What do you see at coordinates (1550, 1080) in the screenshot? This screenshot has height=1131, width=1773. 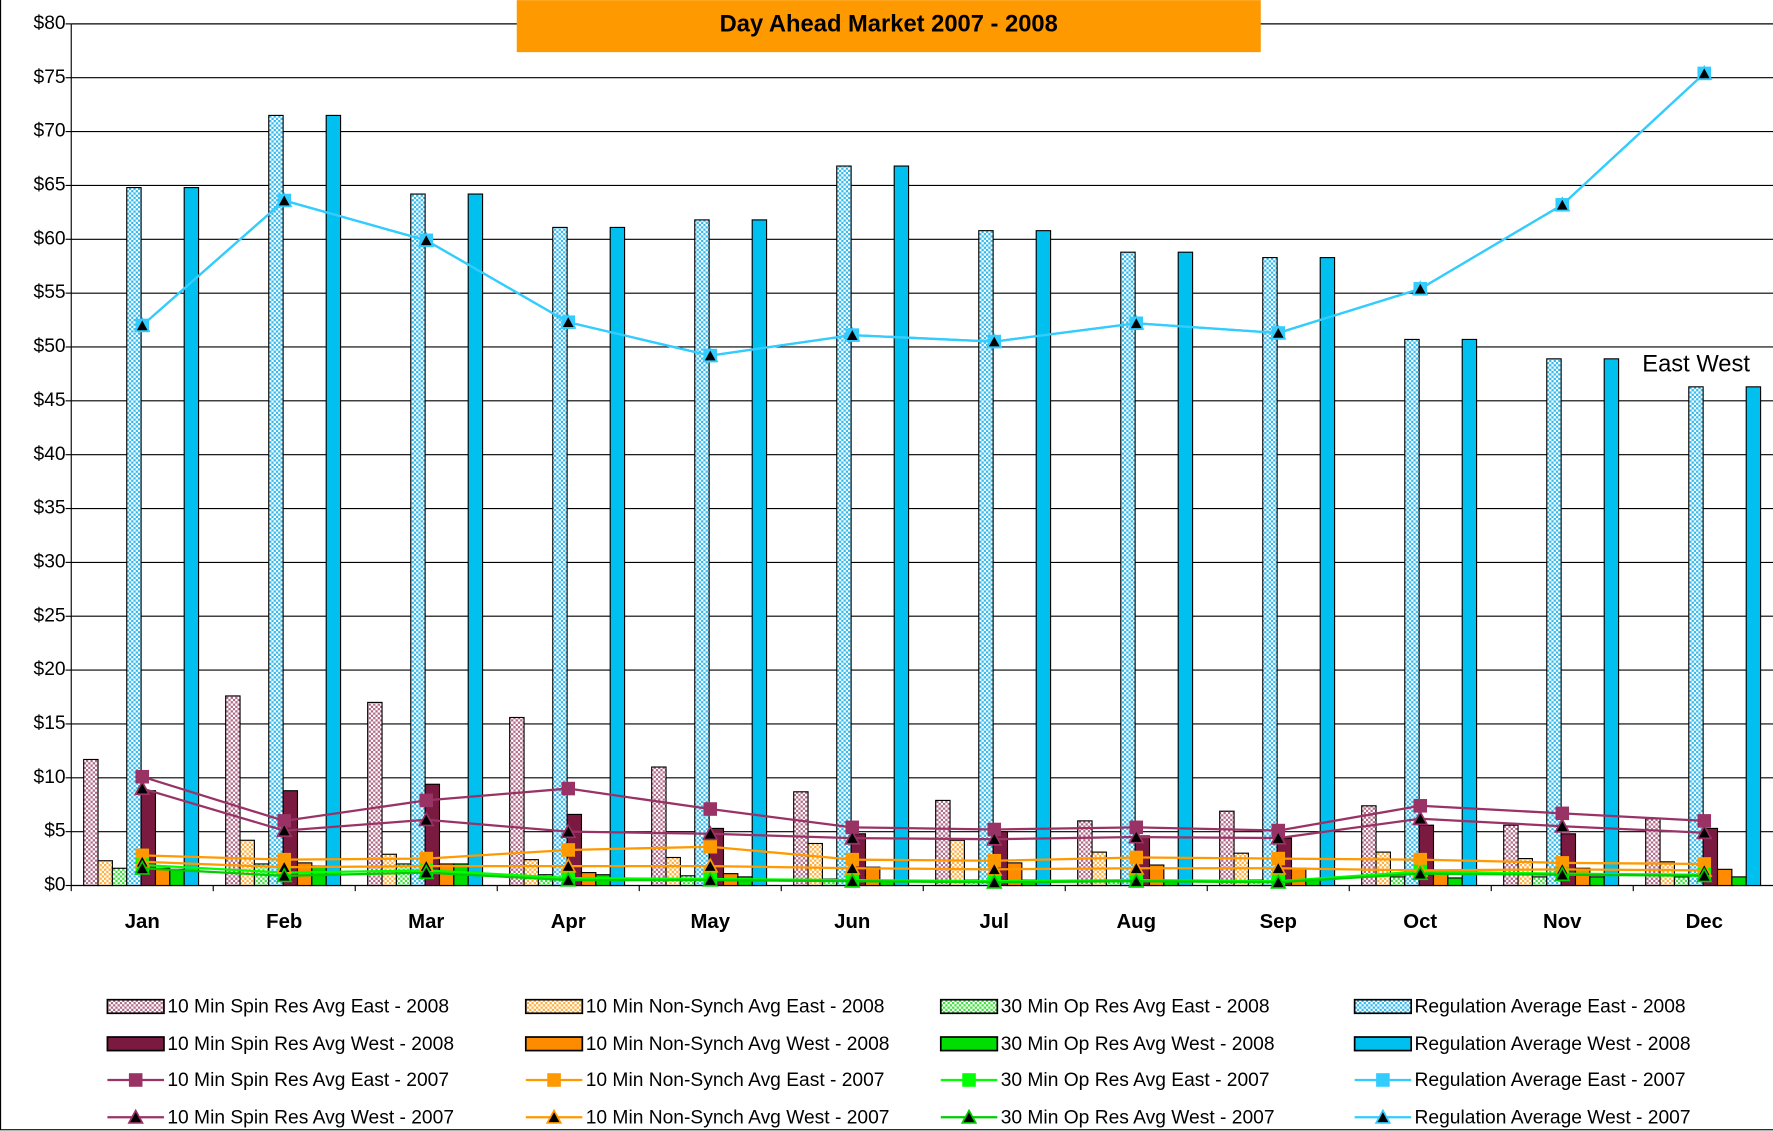 I see `legend-label: Regulation Average East - 2007` at bounding box center [1550, 1080].